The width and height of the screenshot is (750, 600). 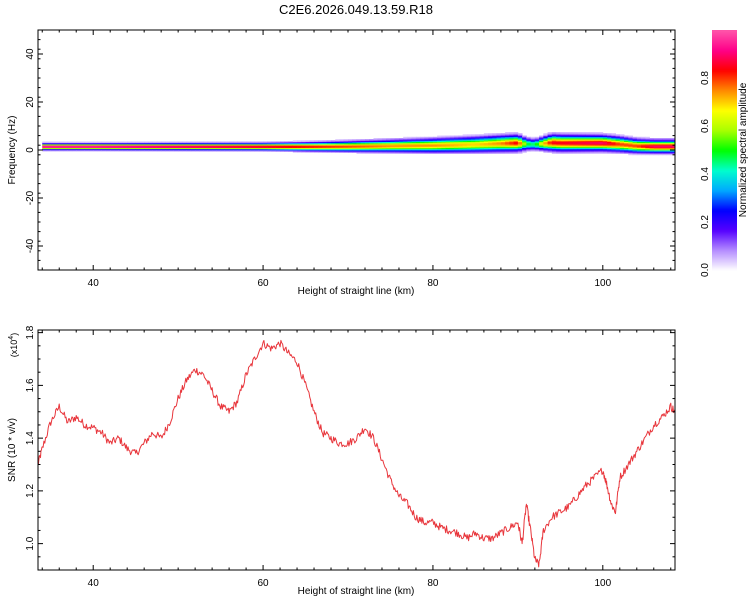 What do you see at coordinates (705, 270) in the screenshot?
I see `colorbar-tick-label: 0.0` at bounding box center [705, 270].